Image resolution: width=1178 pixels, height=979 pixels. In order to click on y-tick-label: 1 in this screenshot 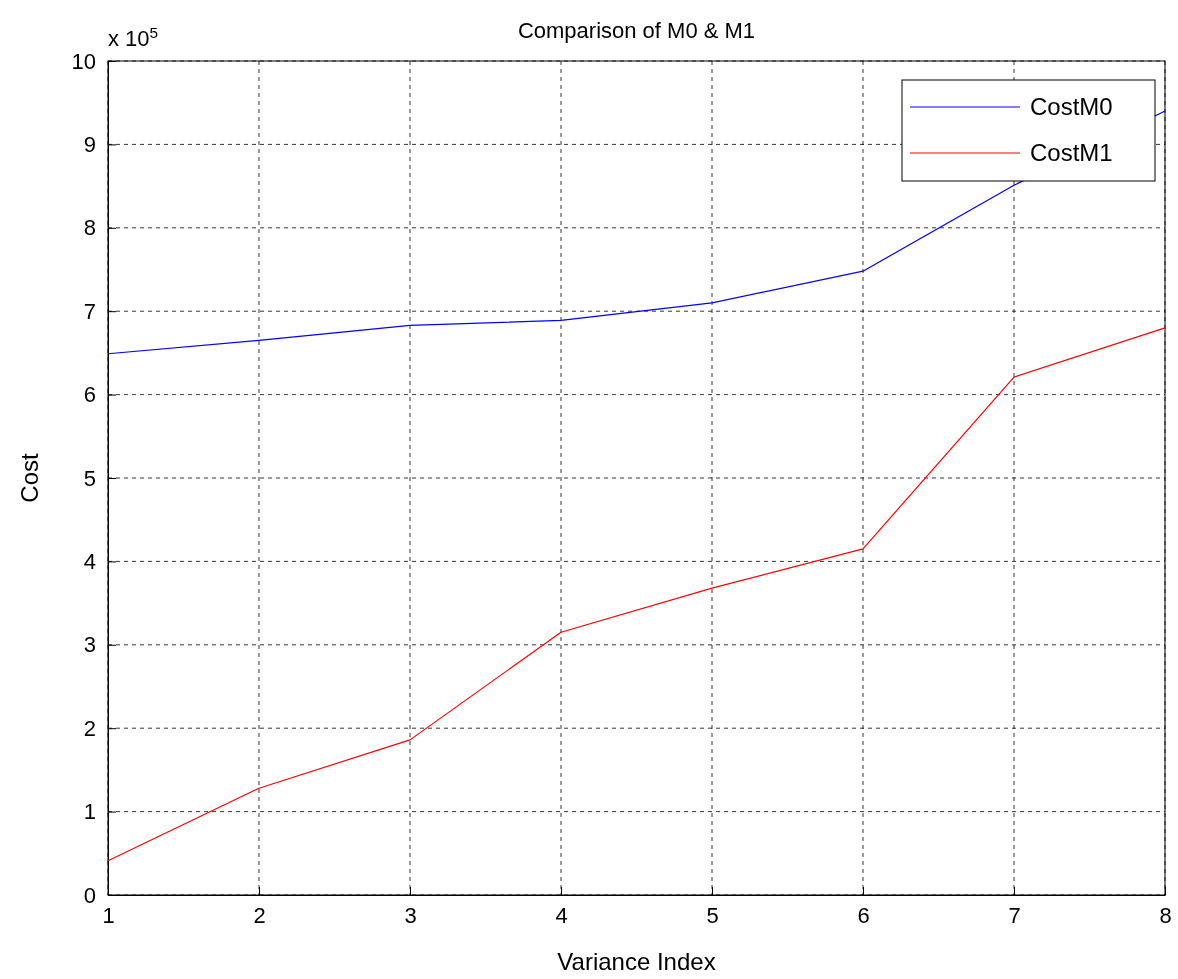, I will do `click(89, 812)`.